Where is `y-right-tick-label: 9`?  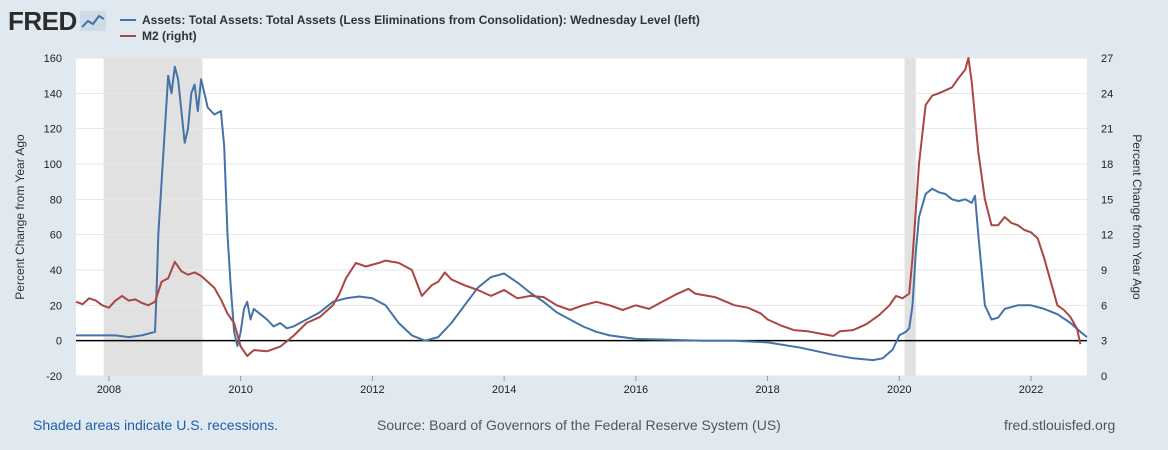 y-right-tick-label: 9 is located at coordinates (1104, 271).